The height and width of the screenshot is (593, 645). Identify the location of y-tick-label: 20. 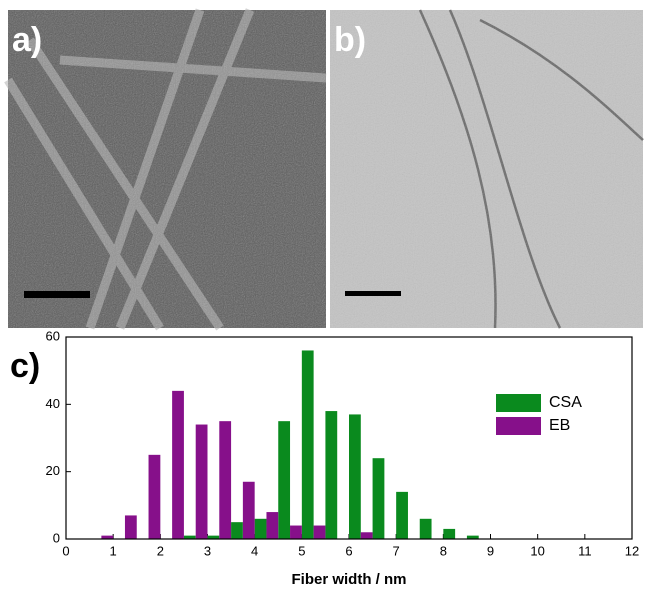
(53, 470).